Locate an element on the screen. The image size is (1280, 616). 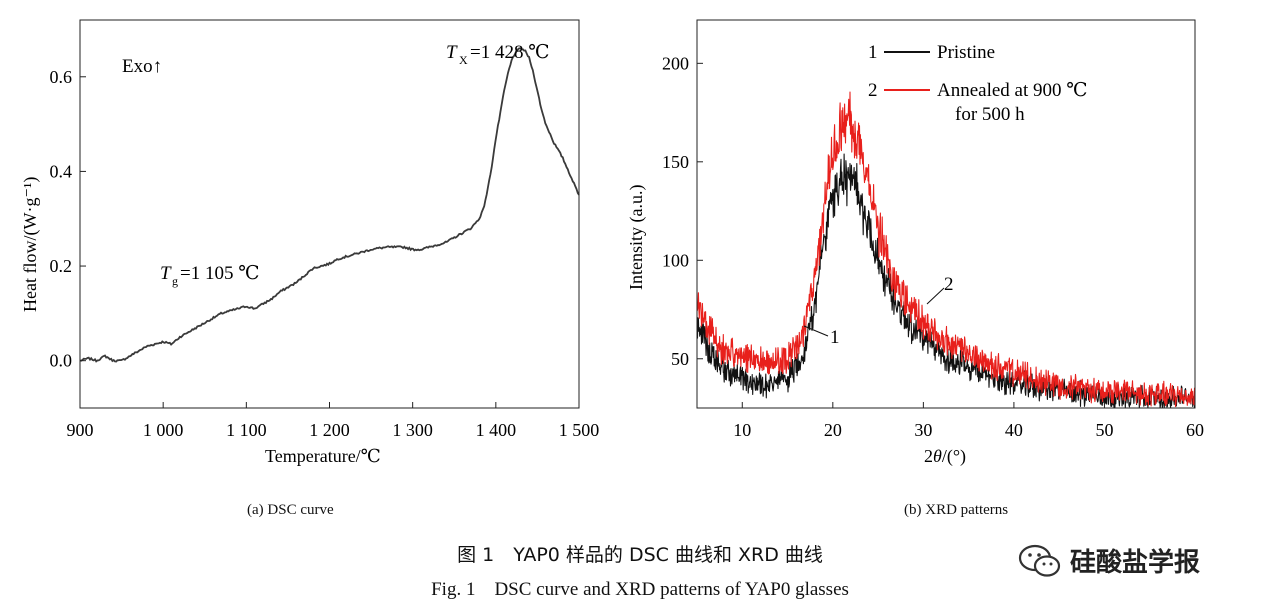
y-tick-label: 0.4 is located at coordinates (61, 171).